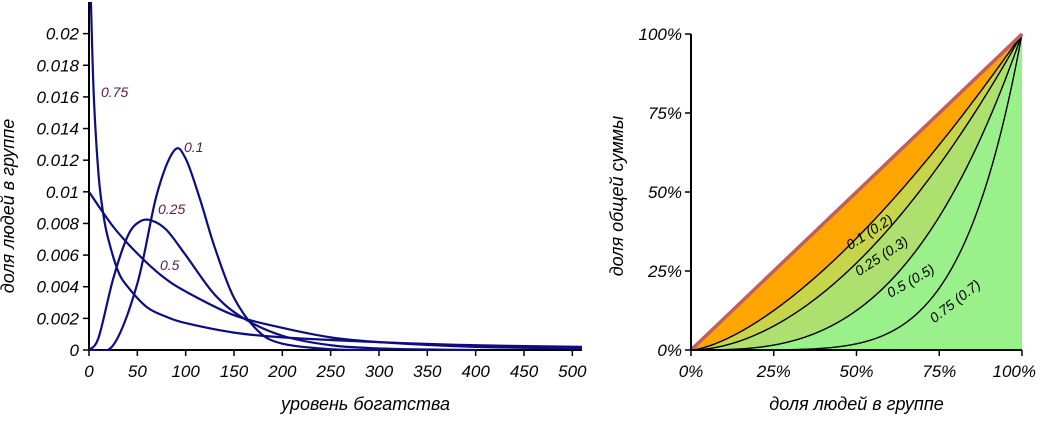 The image size is (1059, 447). I want to click on x-tick-label: 25%, so click(773, 371).